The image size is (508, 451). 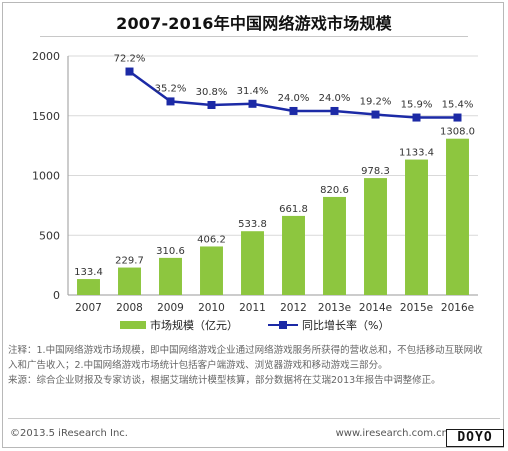 What do you see at coordinates (170, 308) in the screenshot?
I see `x-tick-label: 2009` at bounding box center [170, 308].